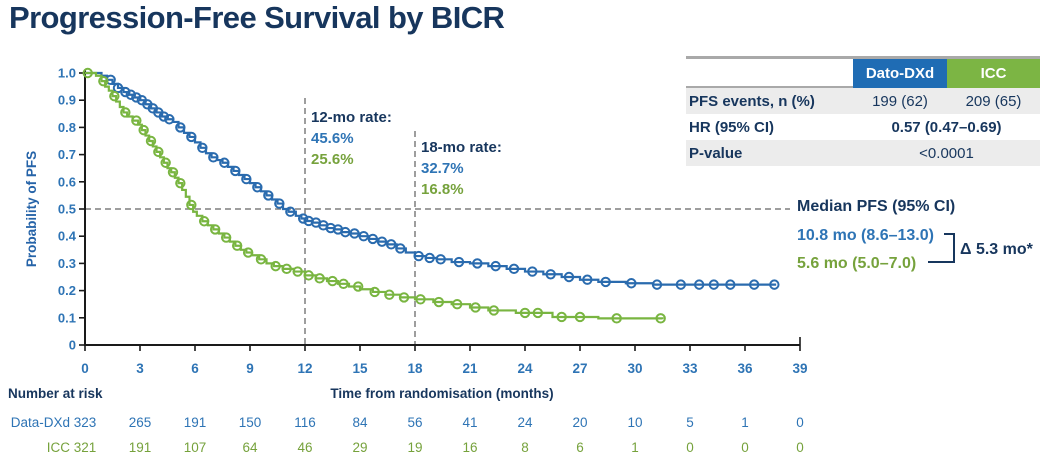 This screenshot has width=1050, height=462. Describe the element at coordinates (690, 368) in the screenshot. I see `x-tick-label: 33` at that location.